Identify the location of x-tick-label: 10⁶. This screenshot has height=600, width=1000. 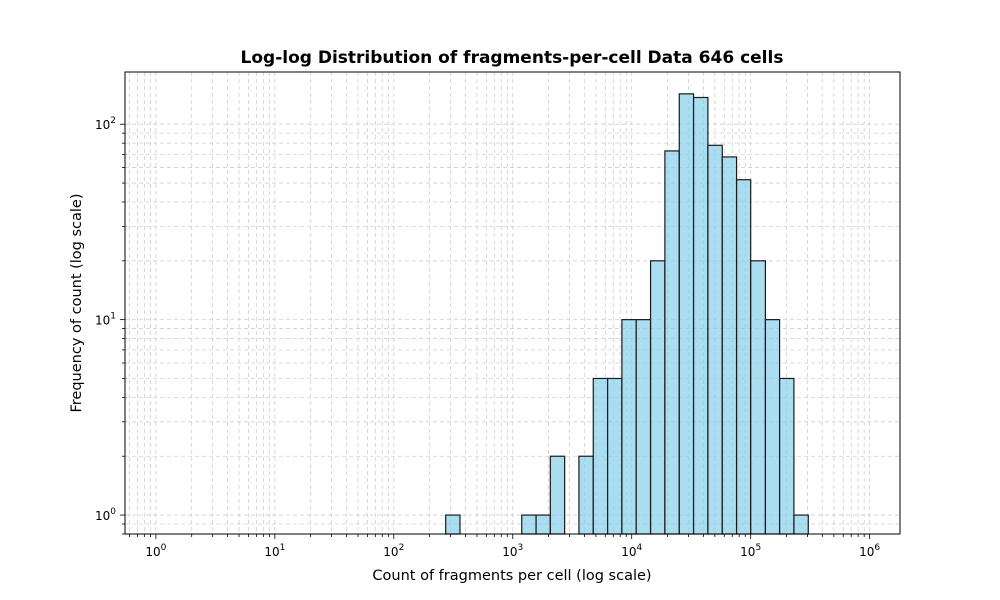
(869, 551).